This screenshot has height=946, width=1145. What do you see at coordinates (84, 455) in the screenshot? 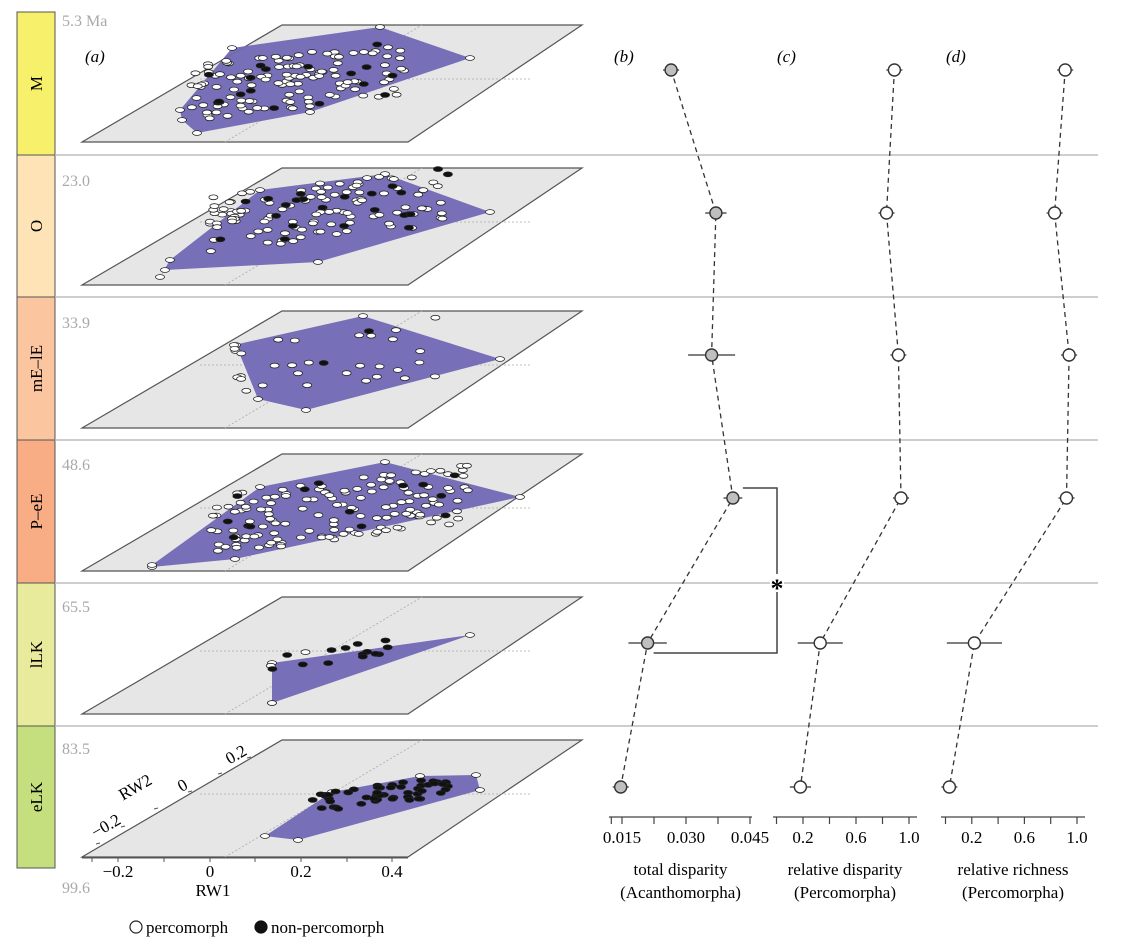
I see `age-labels: 5.3 Ma 23.0 33.9 48.6 65.5 83.5 99.6` at bounding box center [84, 455].